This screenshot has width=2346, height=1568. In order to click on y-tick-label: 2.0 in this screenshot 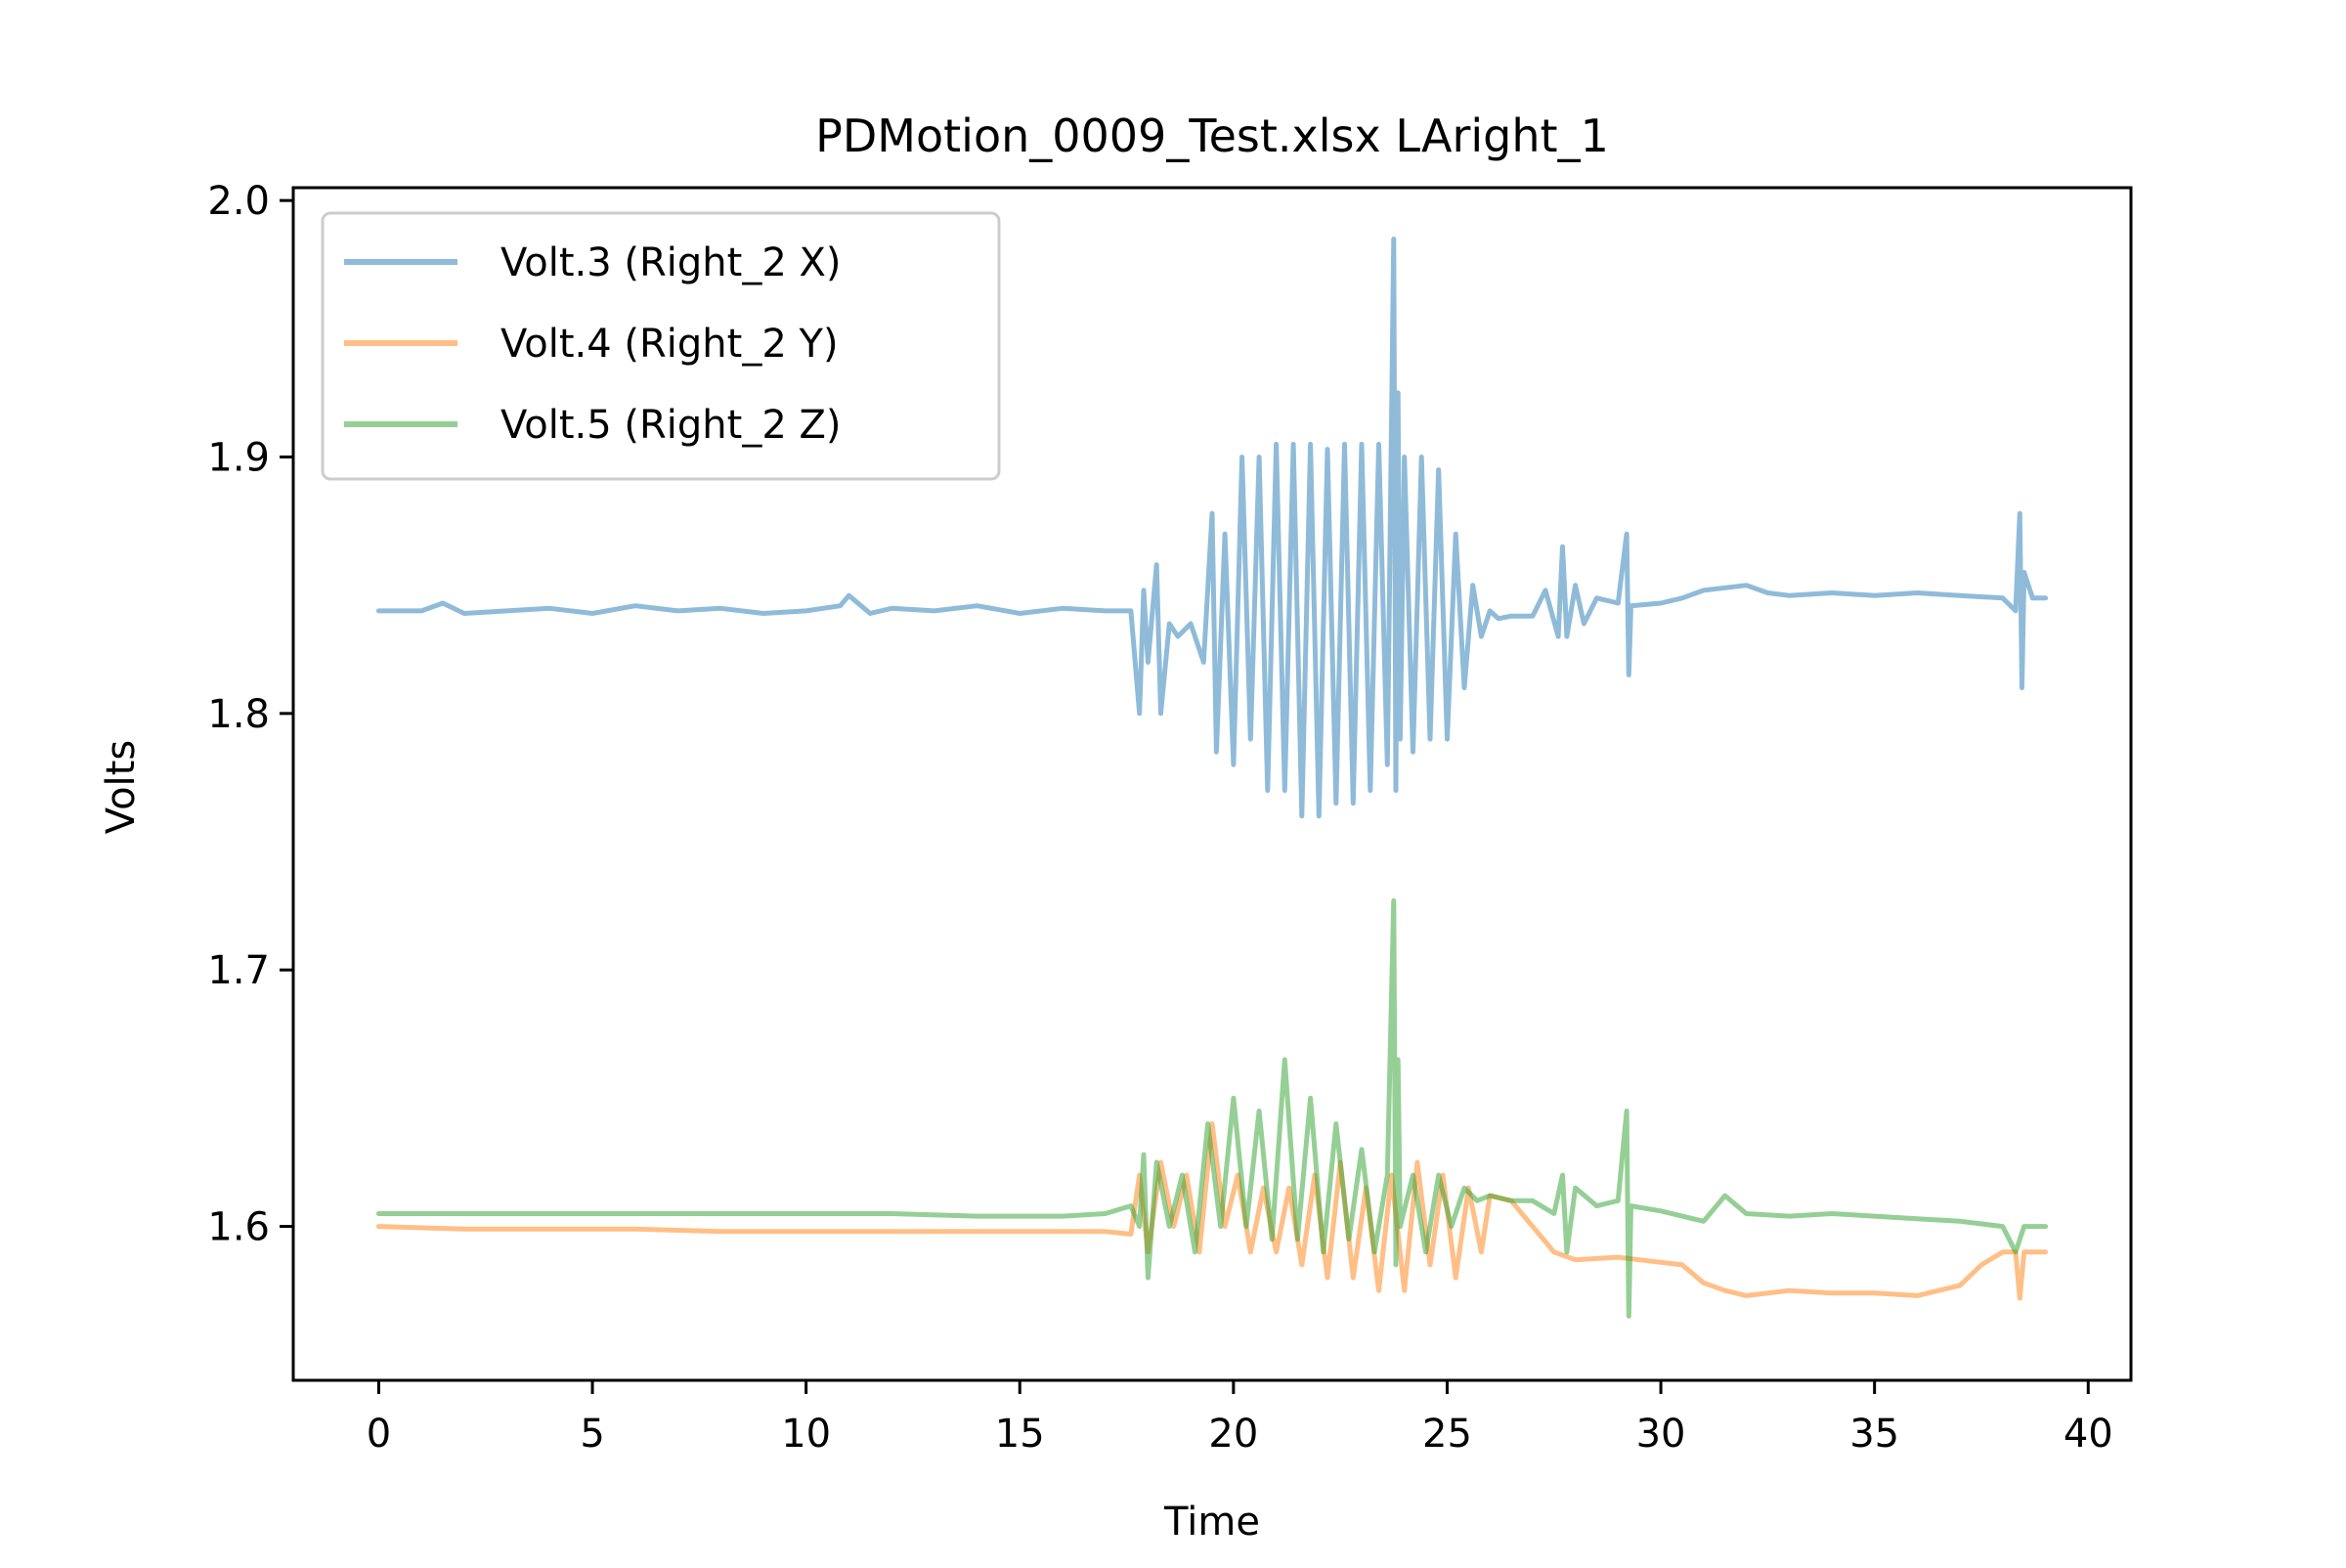, I will do `click(238, 201)`.